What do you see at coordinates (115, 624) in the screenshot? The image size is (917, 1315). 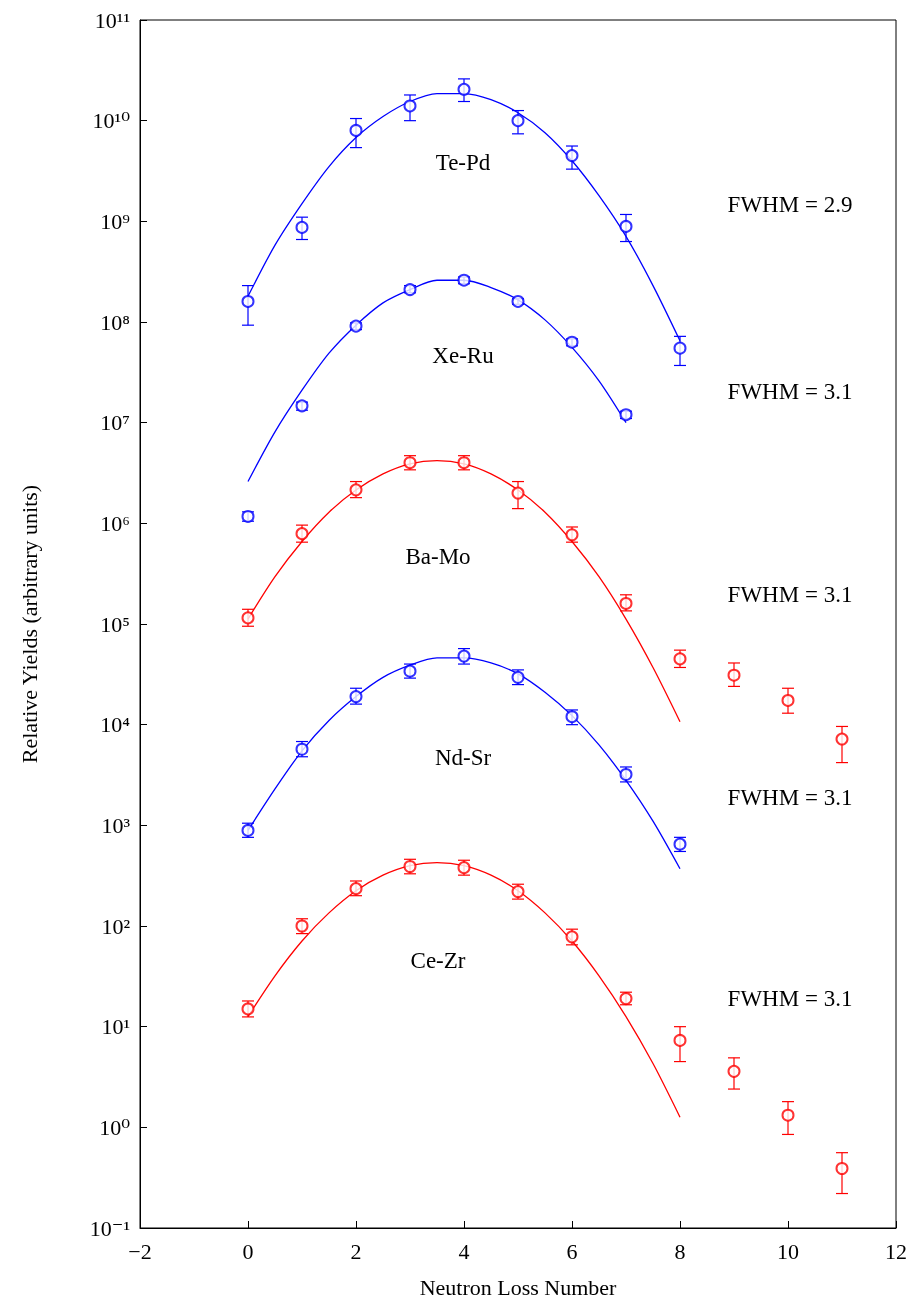 I see `y-tick-label: 10⁵` at bounding box center [115, 624].